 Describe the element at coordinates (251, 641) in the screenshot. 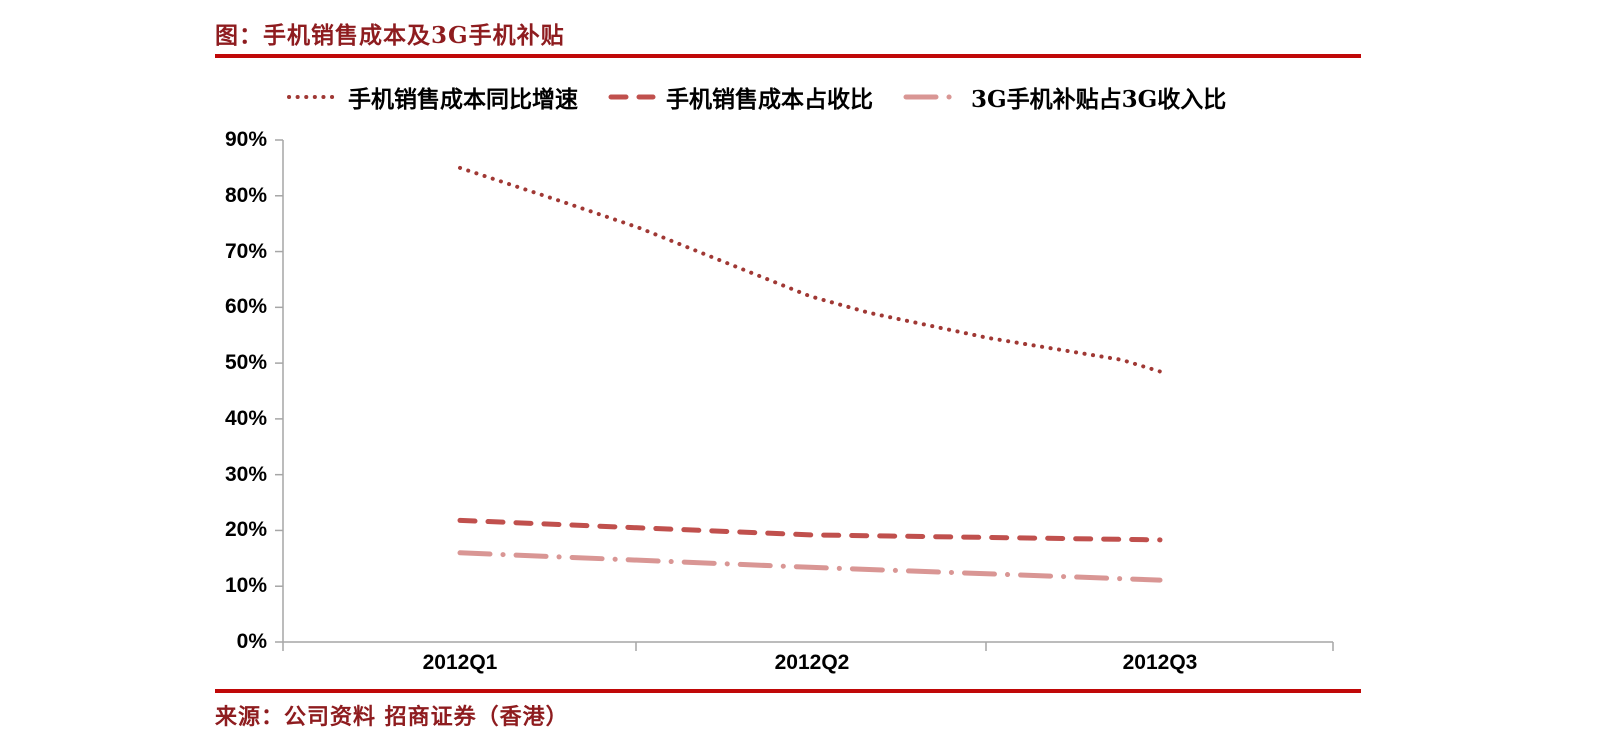

I see `y-axis-tick-label: 0%` at that location.